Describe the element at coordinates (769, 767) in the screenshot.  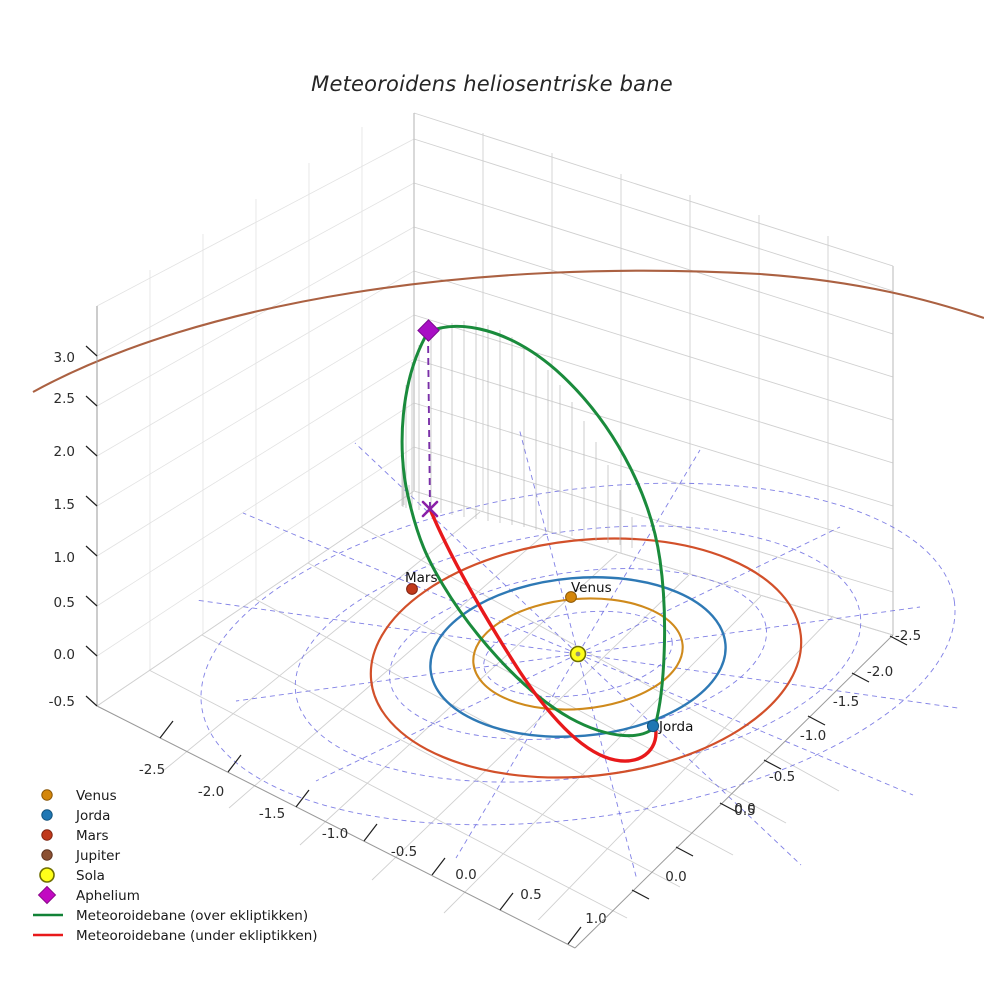
I see `axis-y-ticks` at that location.